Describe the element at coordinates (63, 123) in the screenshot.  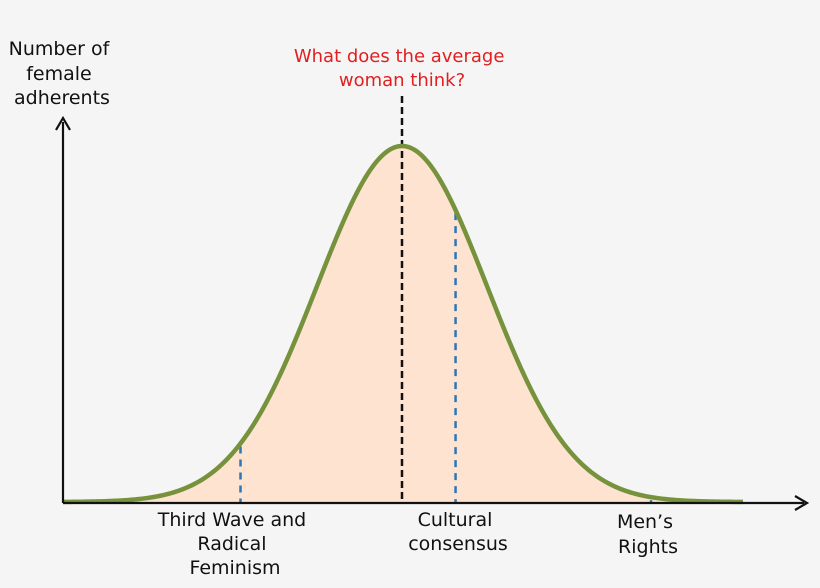
I see `y-axis-arrowhead` at that location.